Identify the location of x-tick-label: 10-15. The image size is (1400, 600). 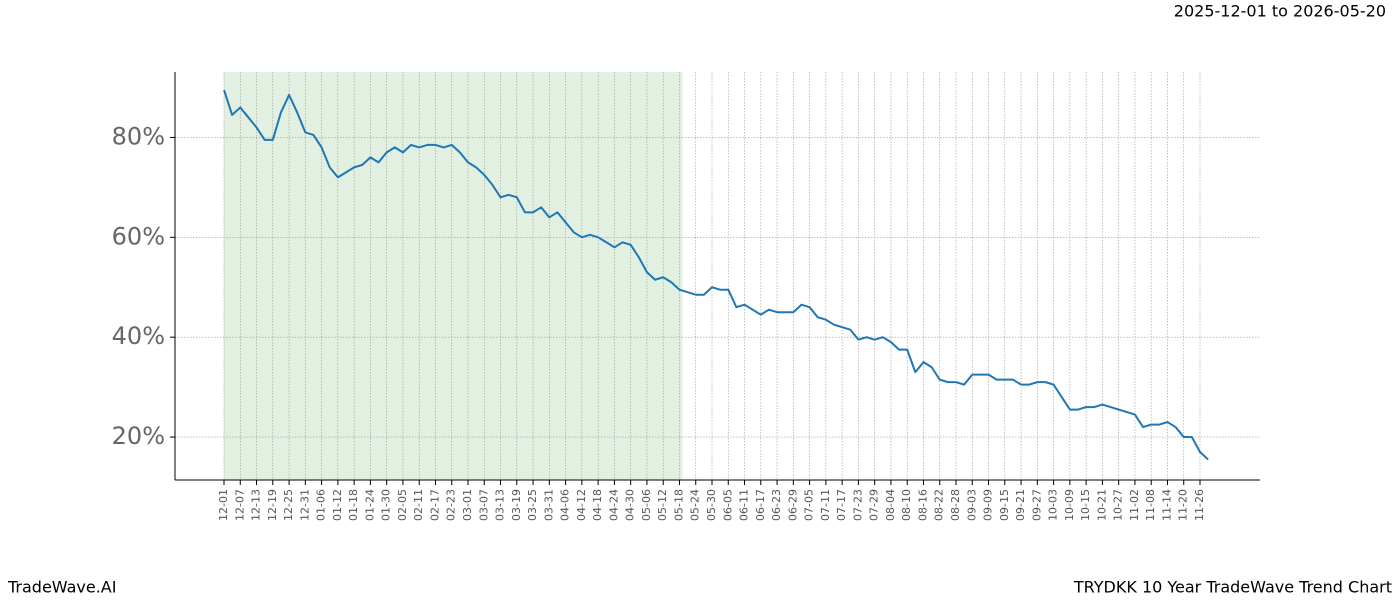
(1085, 505).